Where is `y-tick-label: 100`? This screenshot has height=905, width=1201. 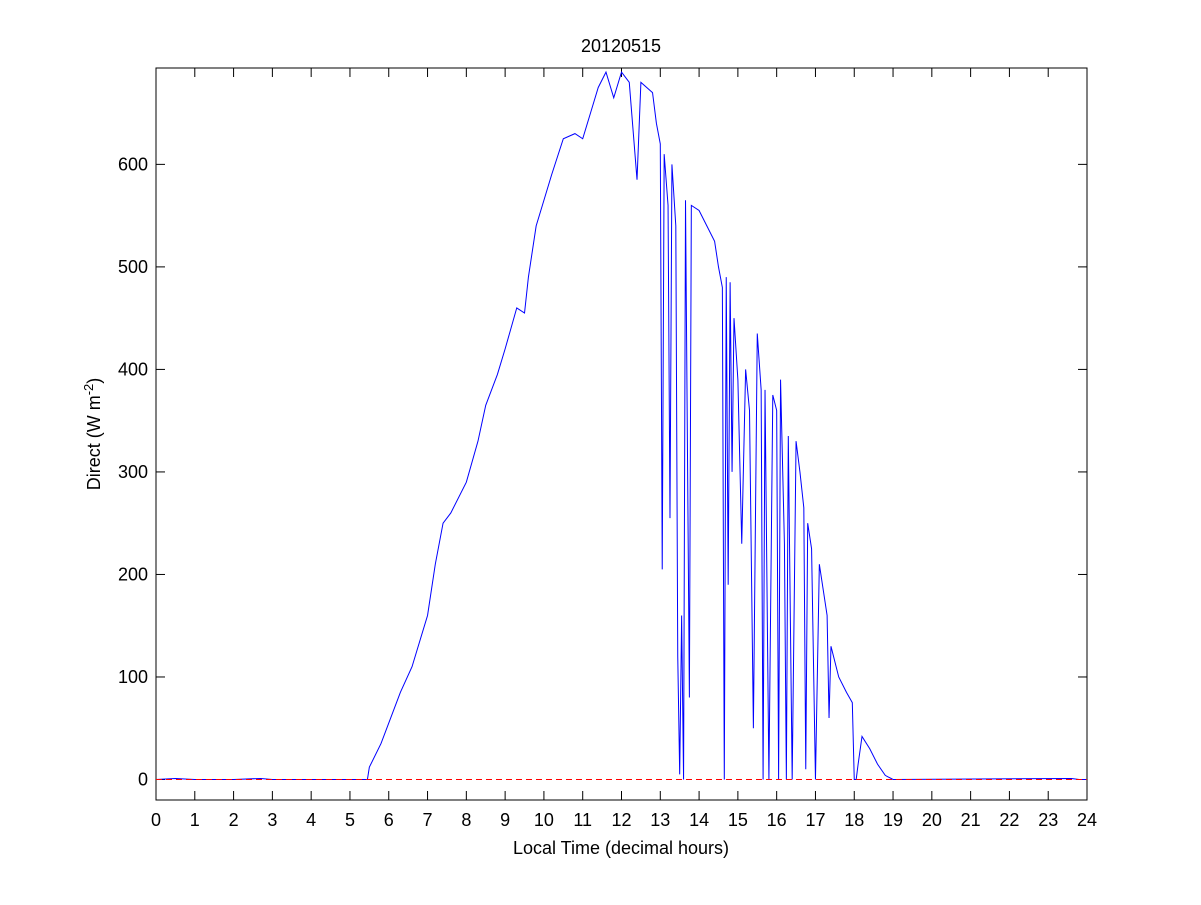 y-tick-label: 100 is located at coordinates (133, 677).